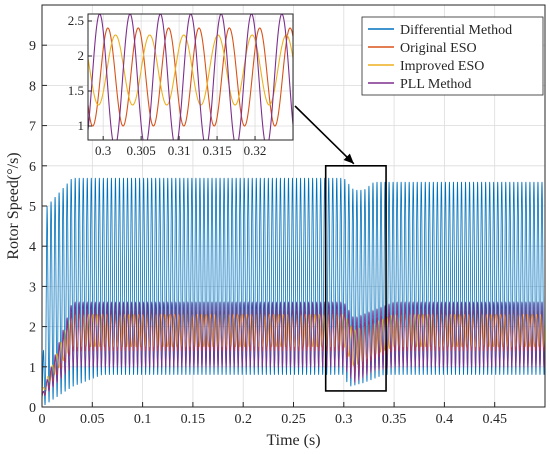 The image size is (550, 454). I want to click on y-tick-label: 5, so click(32, 207).